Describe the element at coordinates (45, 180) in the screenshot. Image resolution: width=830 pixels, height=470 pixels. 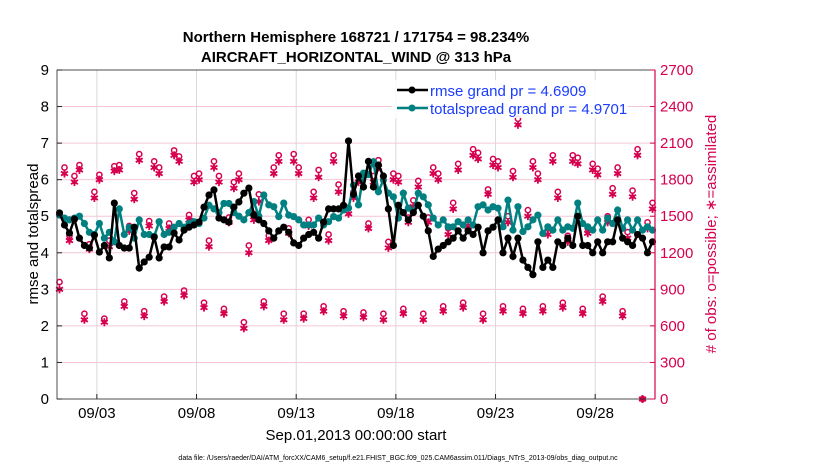
I see `y-tick-label: 6` at that location.